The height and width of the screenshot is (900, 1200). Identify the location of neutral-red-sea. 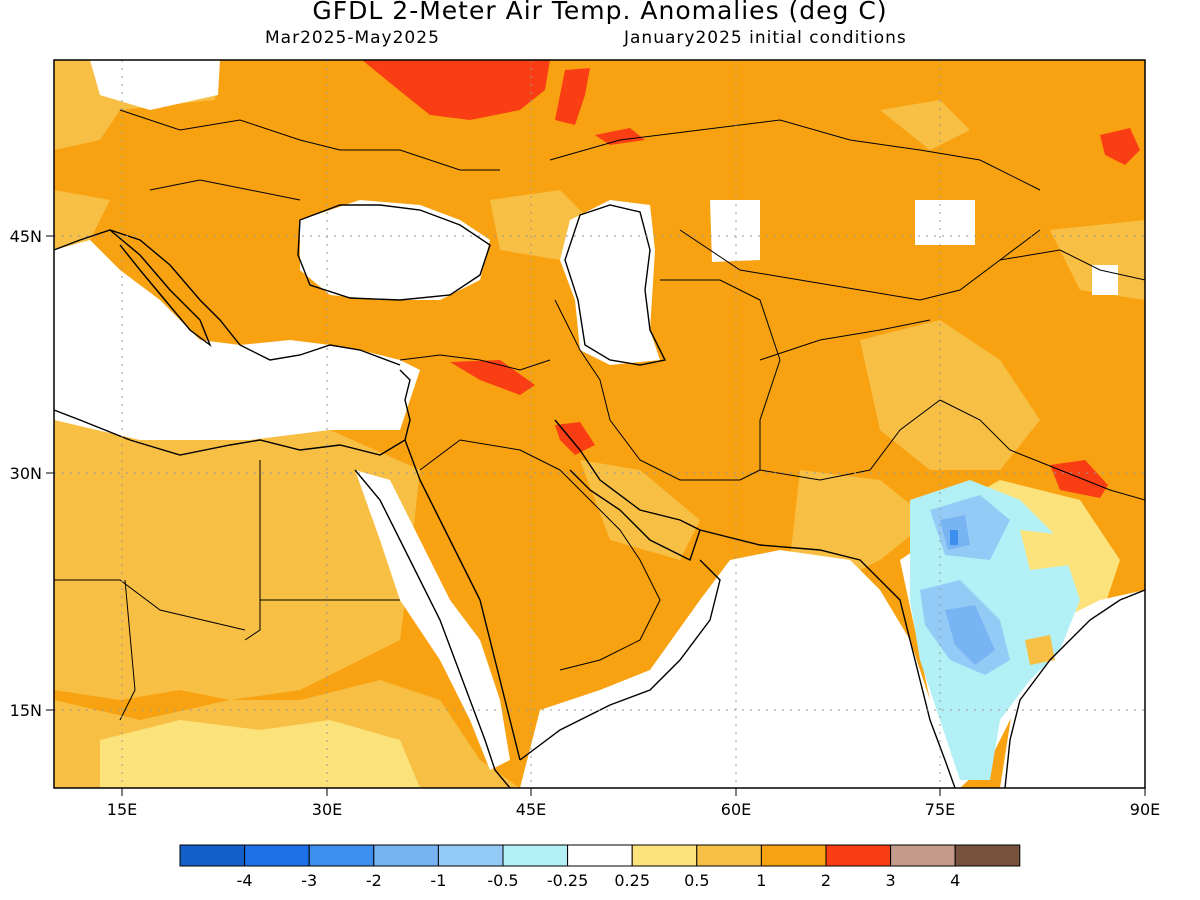
(432, 620).